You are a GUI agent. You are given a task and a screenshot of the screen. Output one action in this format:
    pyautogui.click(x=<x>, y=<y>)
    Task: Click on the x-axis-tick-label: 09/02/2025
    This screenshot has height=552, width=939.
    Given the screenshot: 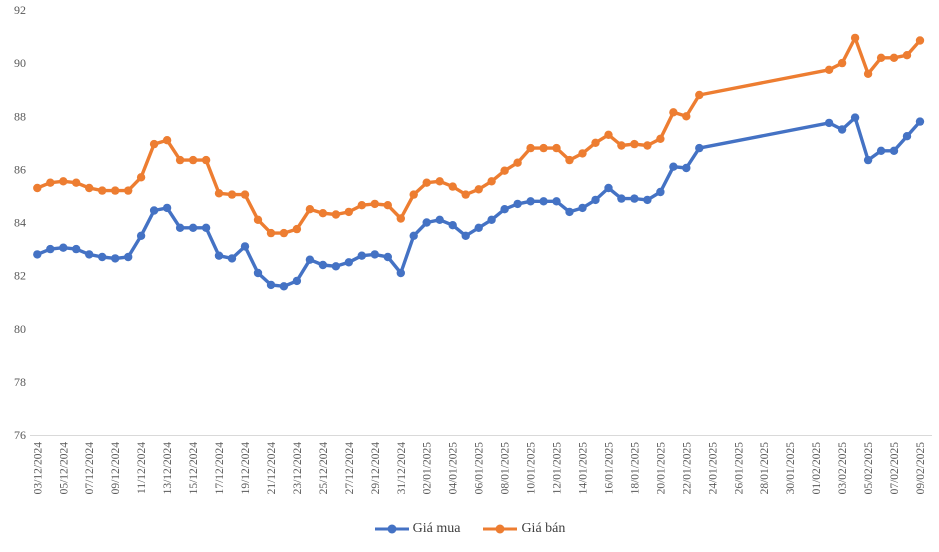 What is the action you would take?
    pyautogui.click(x=921, y=468)
    